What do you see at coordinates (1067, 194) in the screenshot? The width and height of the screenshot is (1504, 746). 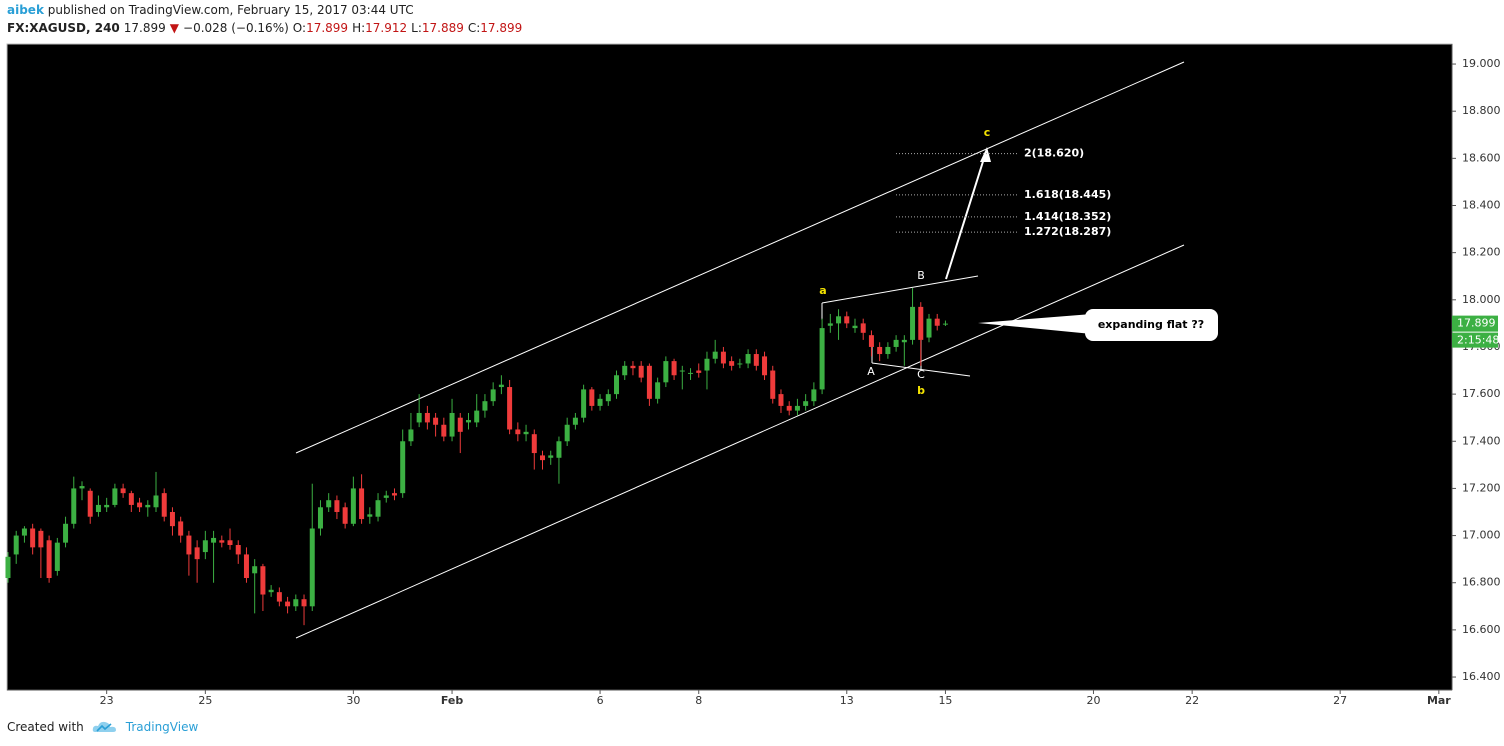 I see `fib-label: 1.618(18.445)` at bounding box center [1067, 194].